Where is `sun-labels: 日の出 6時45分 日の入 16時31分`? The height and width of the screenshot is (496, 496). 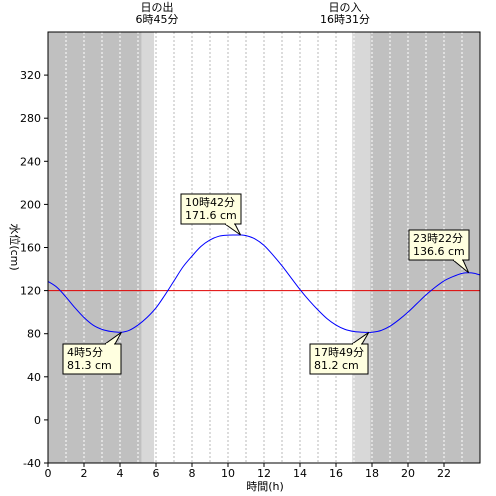 sun-labels: 日の出 6時45分 日の入 16時31分 is located at coordinates (253, 13).